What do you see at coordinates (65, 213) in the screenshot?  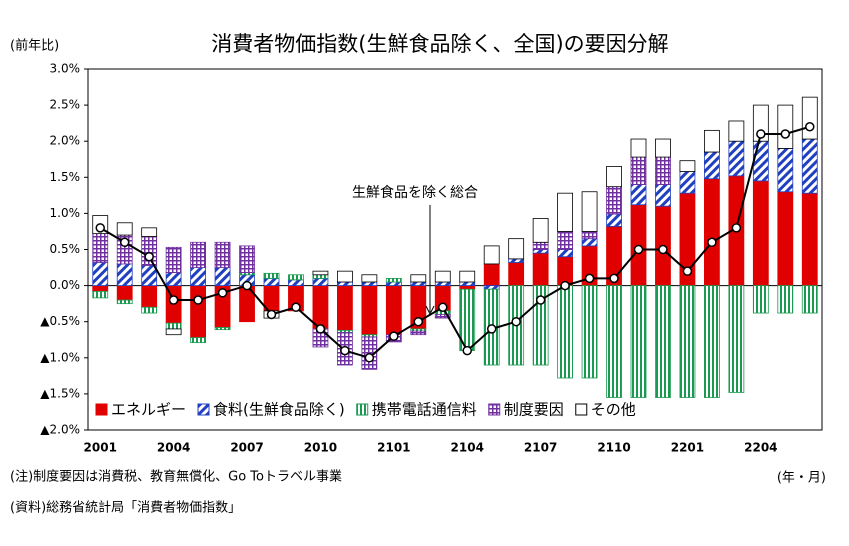 I see `y-tick-label: 1.0%` at bounding box center [65, 213].